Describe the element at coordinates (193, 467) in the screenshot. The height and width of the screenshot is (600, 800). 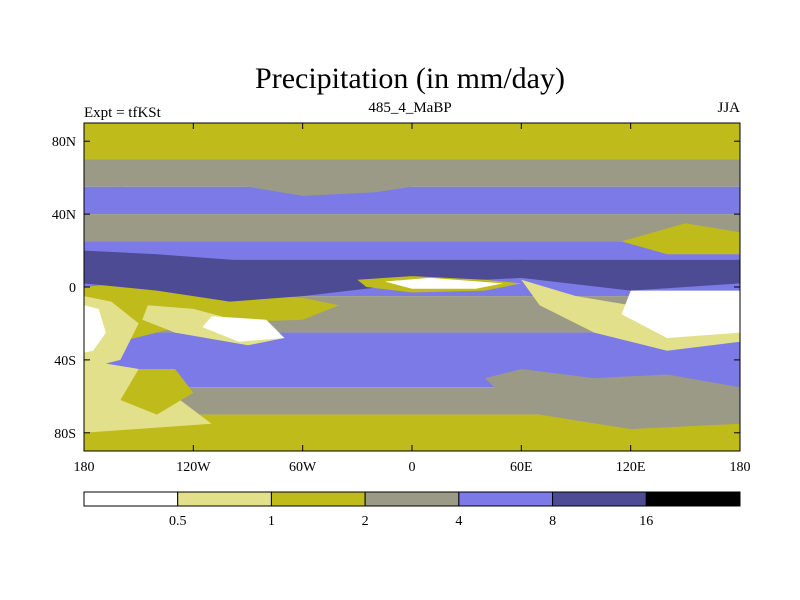
I see `x-tick-label-1: 120W` at that location.